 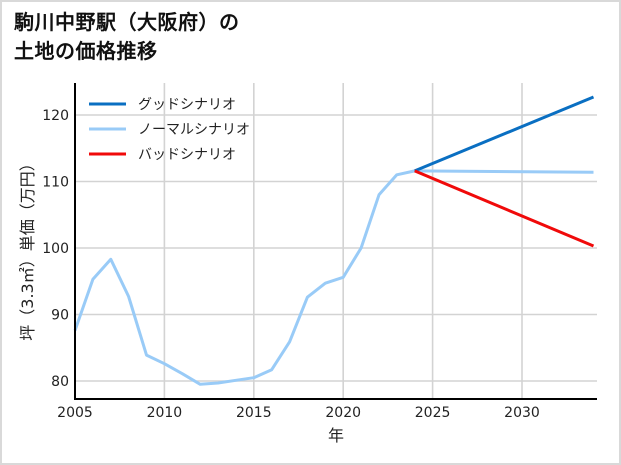 I want to click on y-tick-label: 120, so click(x=55, y=116).